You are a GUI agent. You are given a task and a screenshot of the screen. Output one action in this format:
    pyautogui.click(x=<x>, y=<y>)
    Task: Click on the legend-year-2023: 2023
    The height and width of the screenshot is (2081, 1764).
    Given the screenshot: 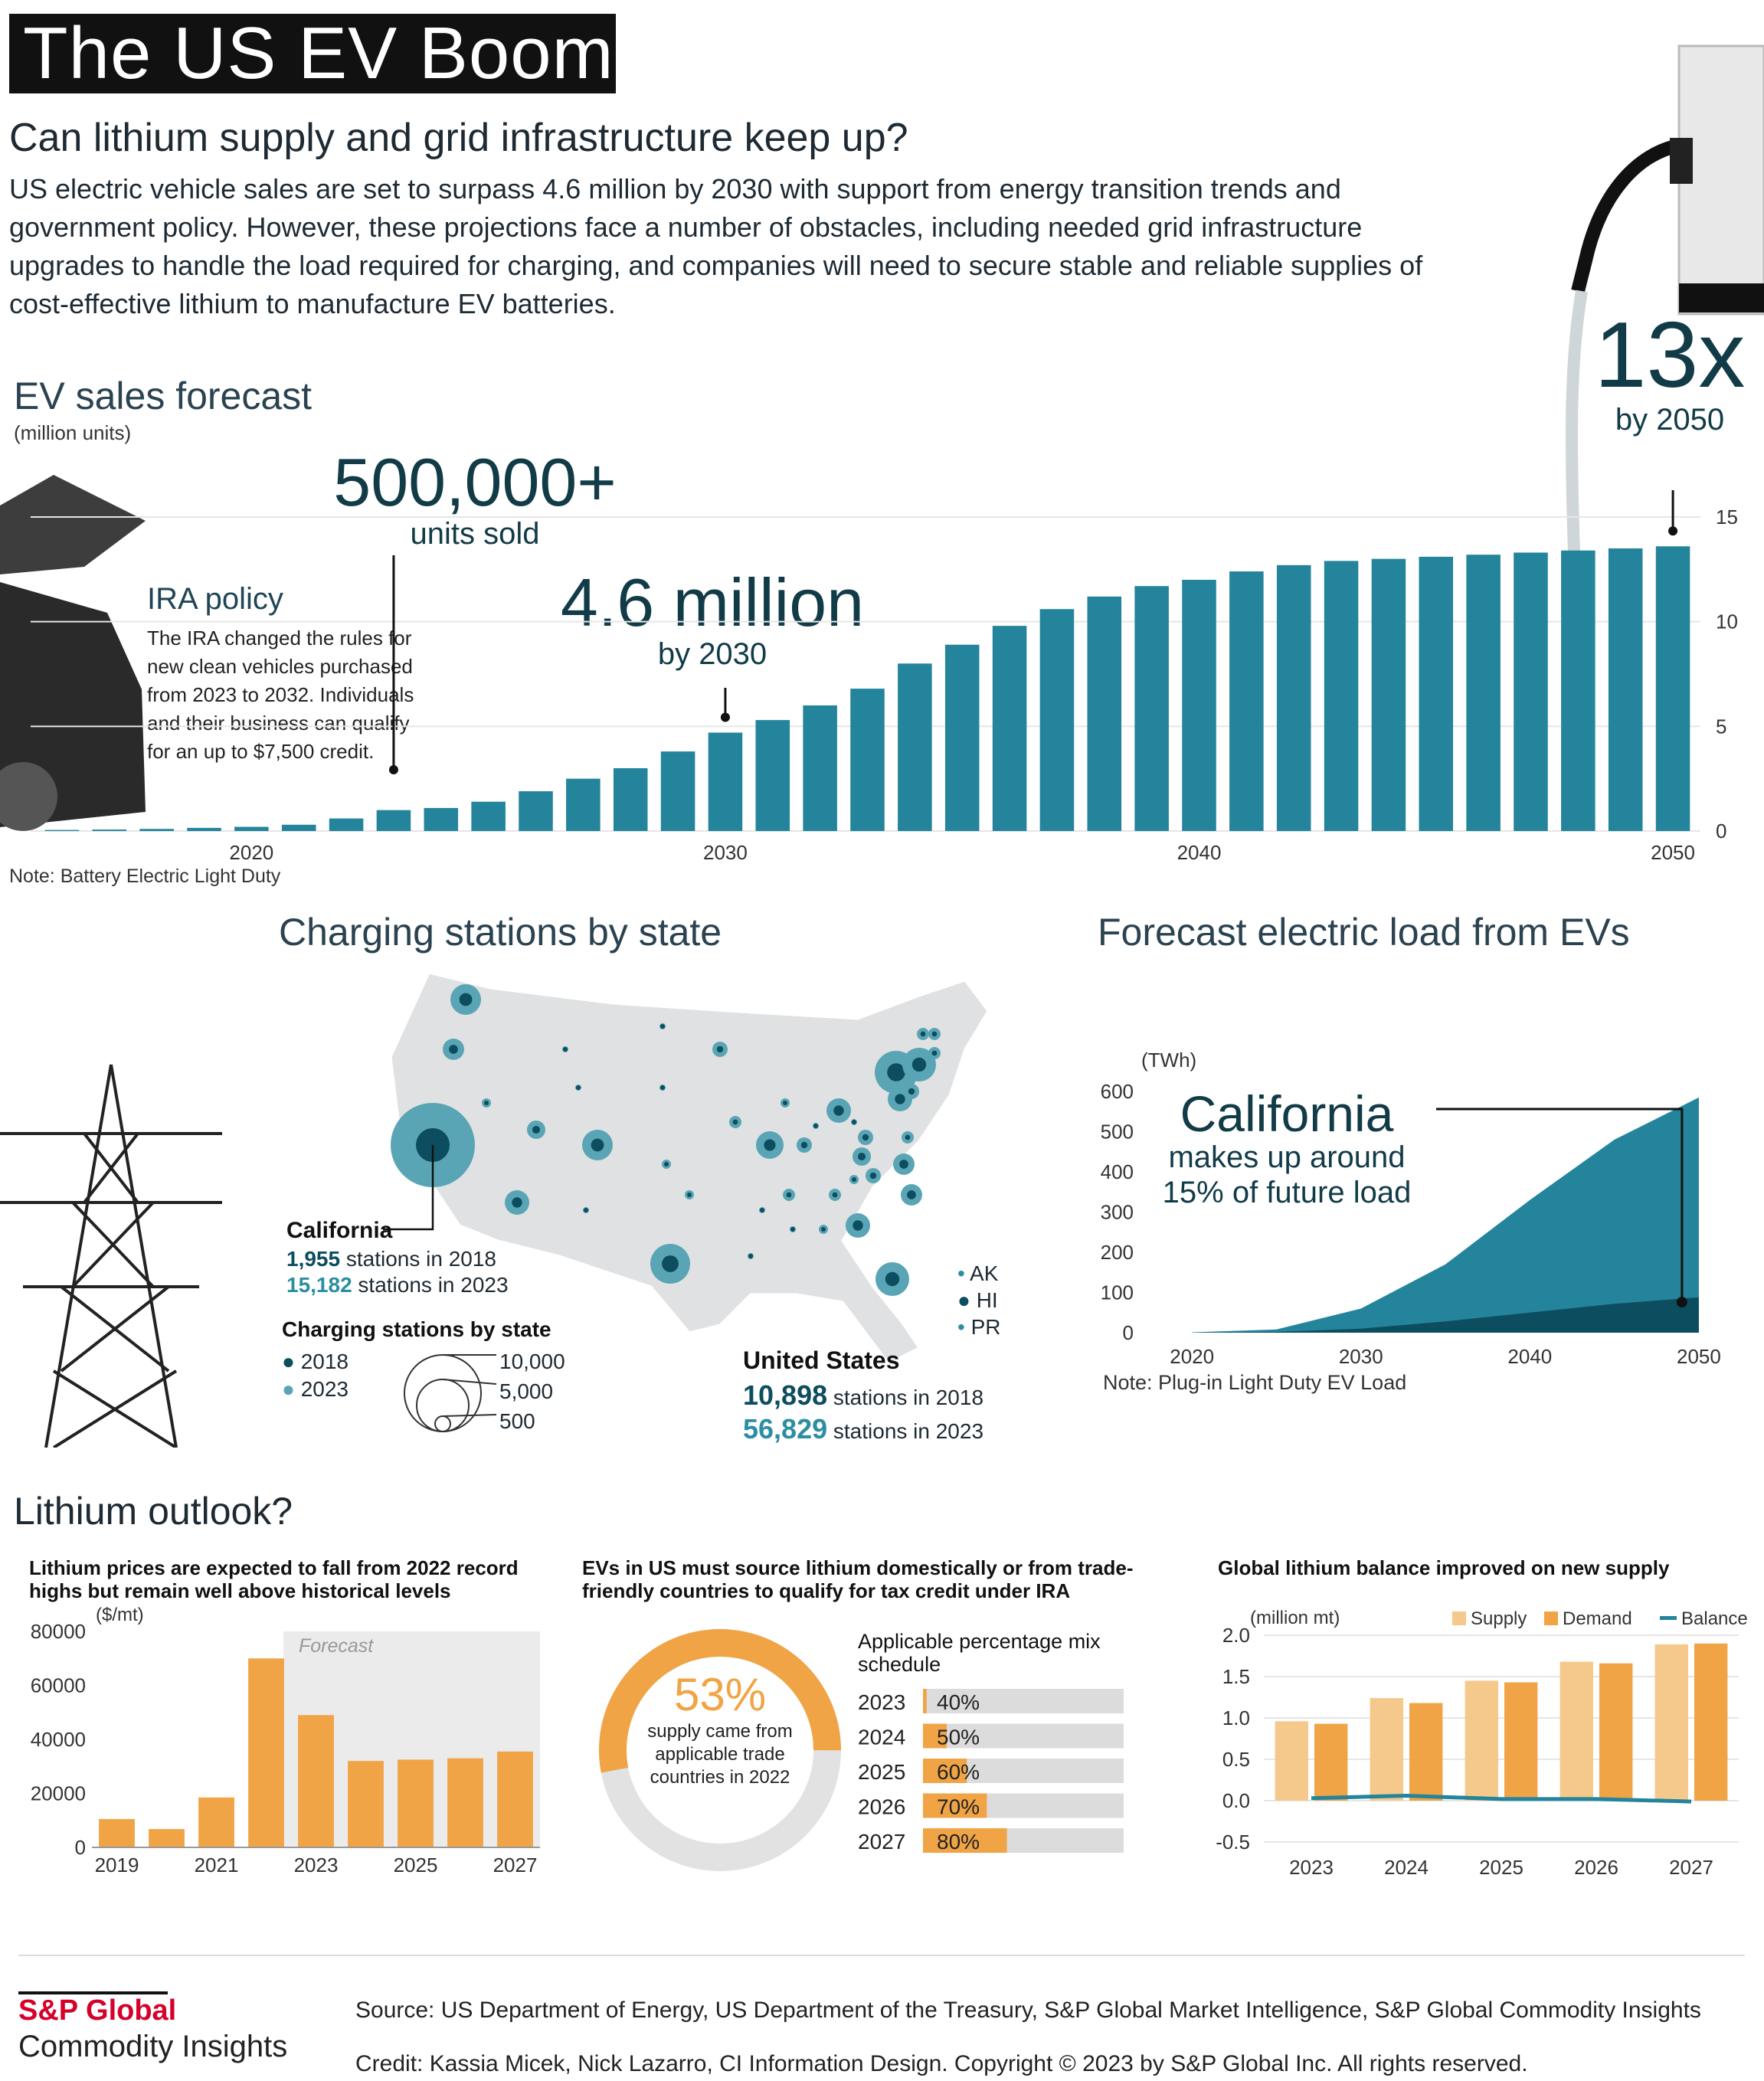 What is the action you would take?
    pyautogui.click(x=324, y=1389)
    